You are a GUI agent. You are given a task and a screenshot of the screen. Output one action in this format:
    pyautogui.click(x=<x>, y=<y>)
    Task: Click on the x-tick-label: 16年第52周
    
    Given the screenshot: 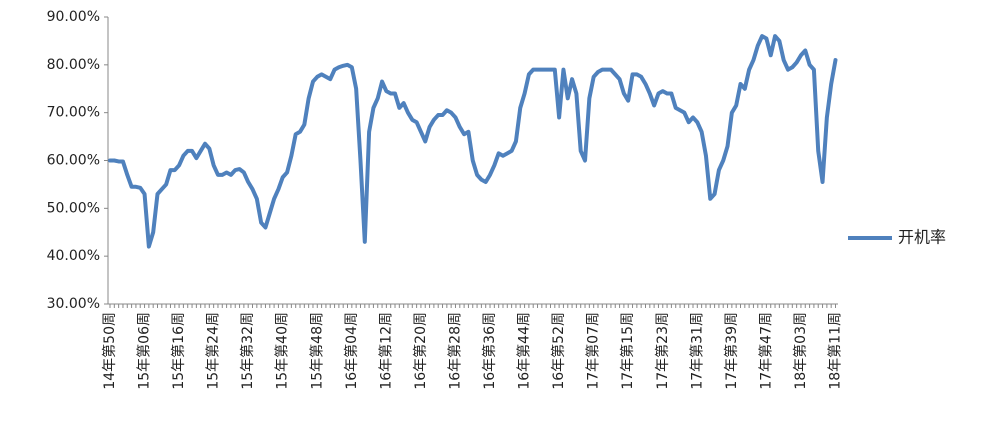 What is the action you would take?
    pyautogui.click(x=558, y=351)
    